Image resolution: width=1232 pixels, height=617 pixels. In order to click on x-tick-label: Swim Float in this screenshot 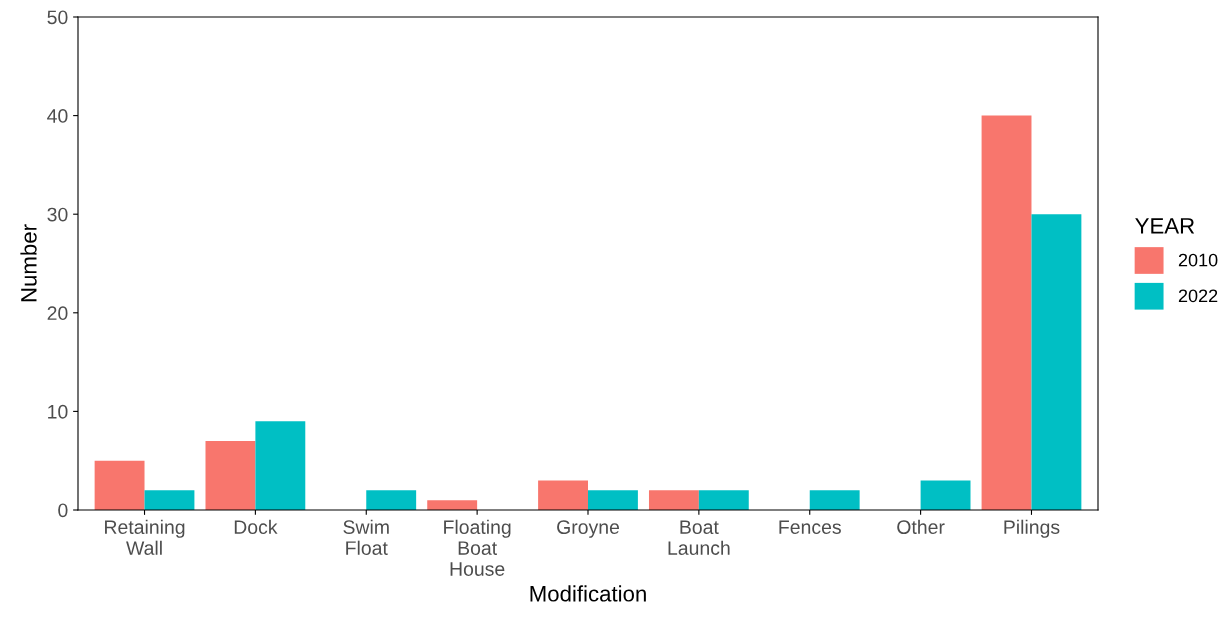, I will do `click(366, 537)`.